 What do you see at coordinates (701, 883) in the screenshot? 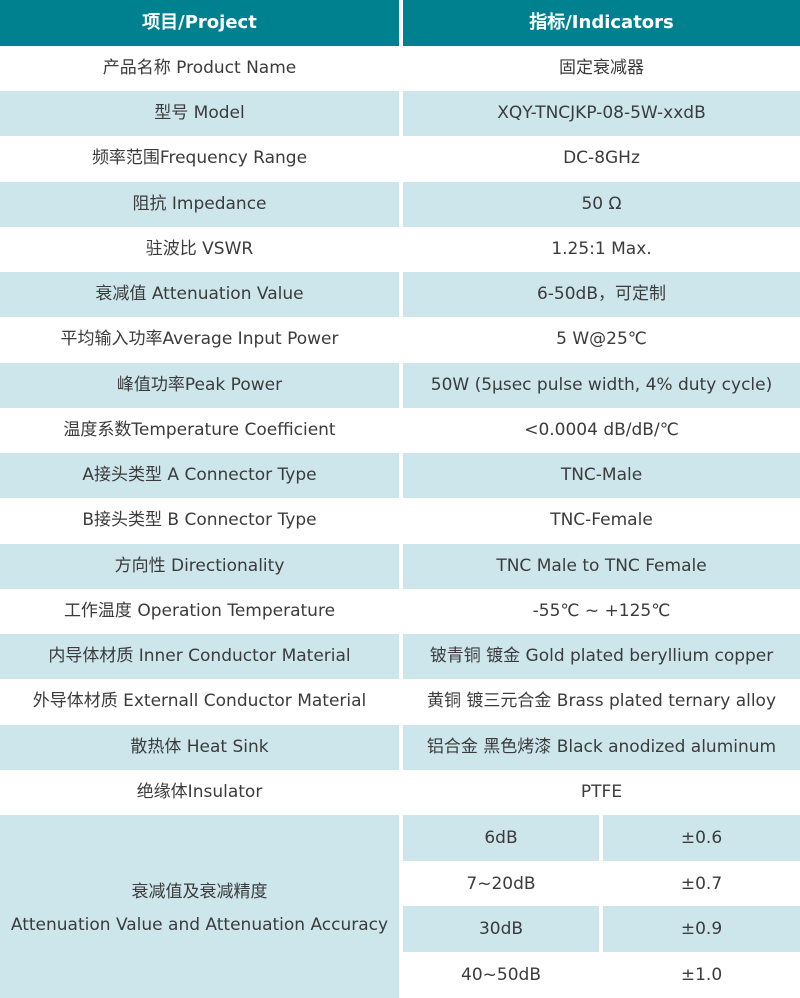
I see `attenuation-tolerance: ±0.7` at bounding box center [701, 883].